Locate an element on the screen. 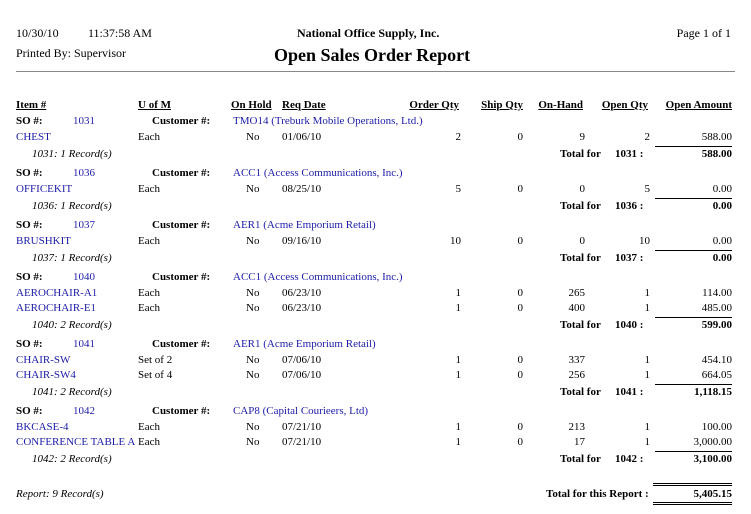 This screenshot has width=751, height=514. record-count: 1037: 1 Record(s) is located at coordinates (72, 258).